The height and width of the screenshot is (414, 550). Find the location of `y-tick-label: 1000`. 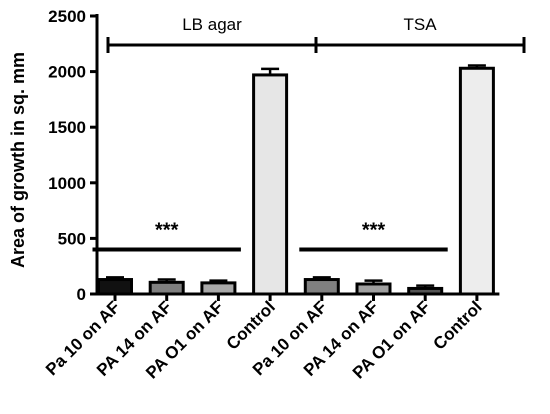

y-tick-label: 1000 is located at coordinates (67, 183).